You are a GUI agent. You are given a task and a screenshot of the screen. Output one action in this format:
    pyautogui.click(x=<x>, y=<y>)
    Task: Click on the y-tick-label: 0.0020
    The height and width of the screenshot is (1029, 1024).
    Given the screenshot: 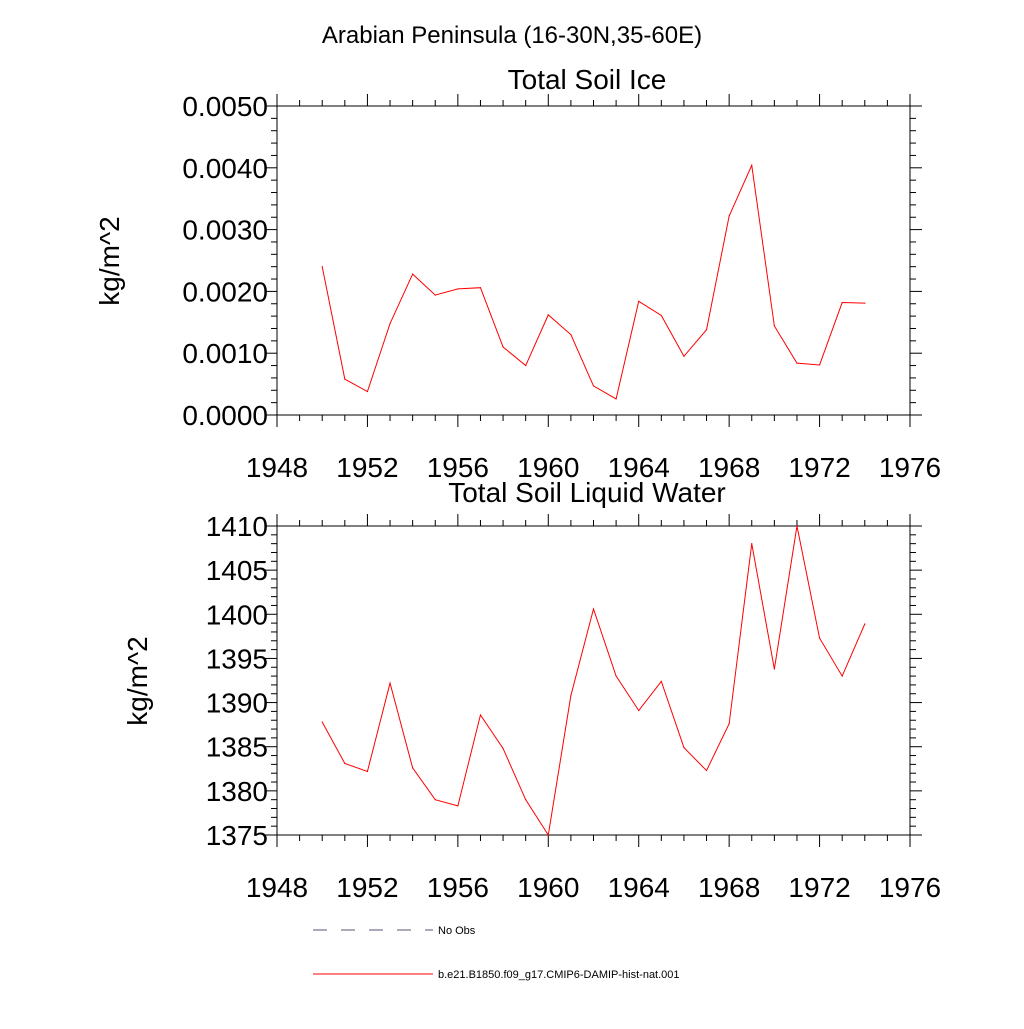 What is the action you would take?
    pyautogui.click(x=225, y=291)
    